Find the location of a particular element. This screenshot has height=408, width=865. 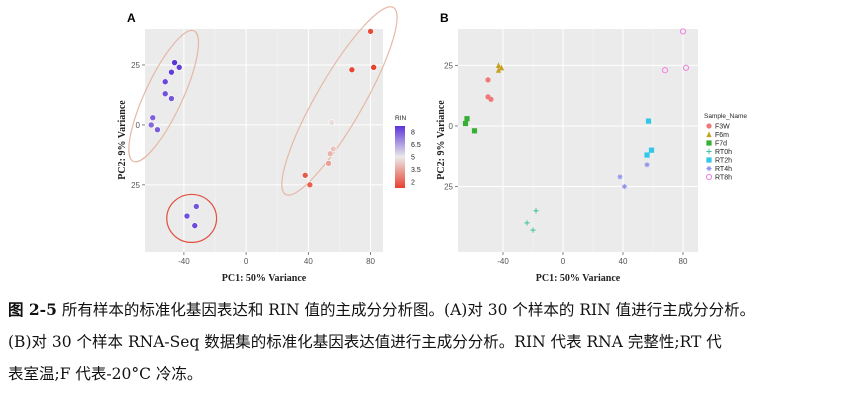

legend-label-f7d: F7d is located at coordinates (721, 144).